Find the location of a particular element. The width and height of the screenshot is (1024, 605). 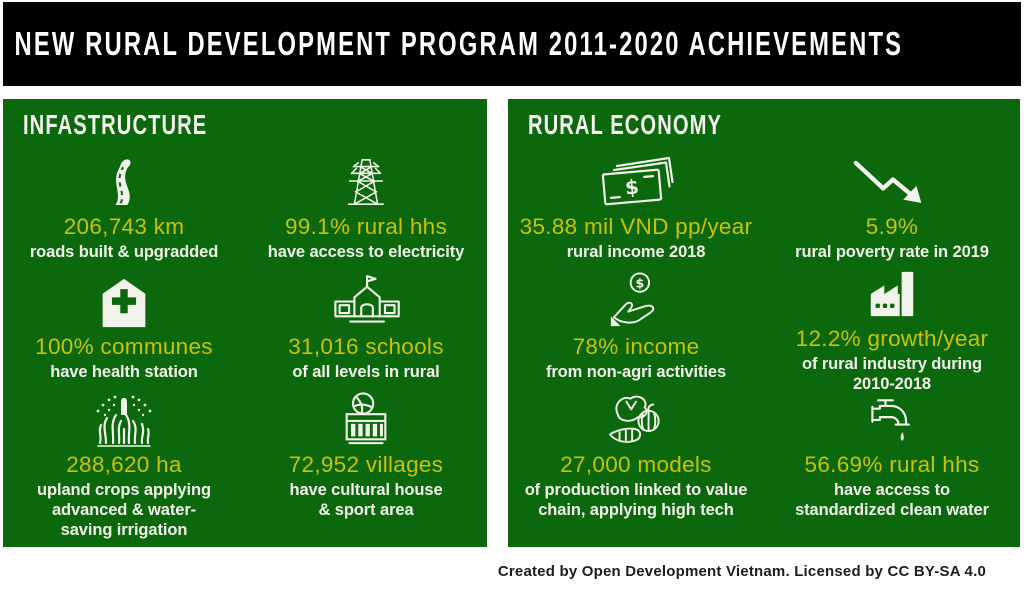

stat-value: 31,016 schools is located at coordinates (366, 346).